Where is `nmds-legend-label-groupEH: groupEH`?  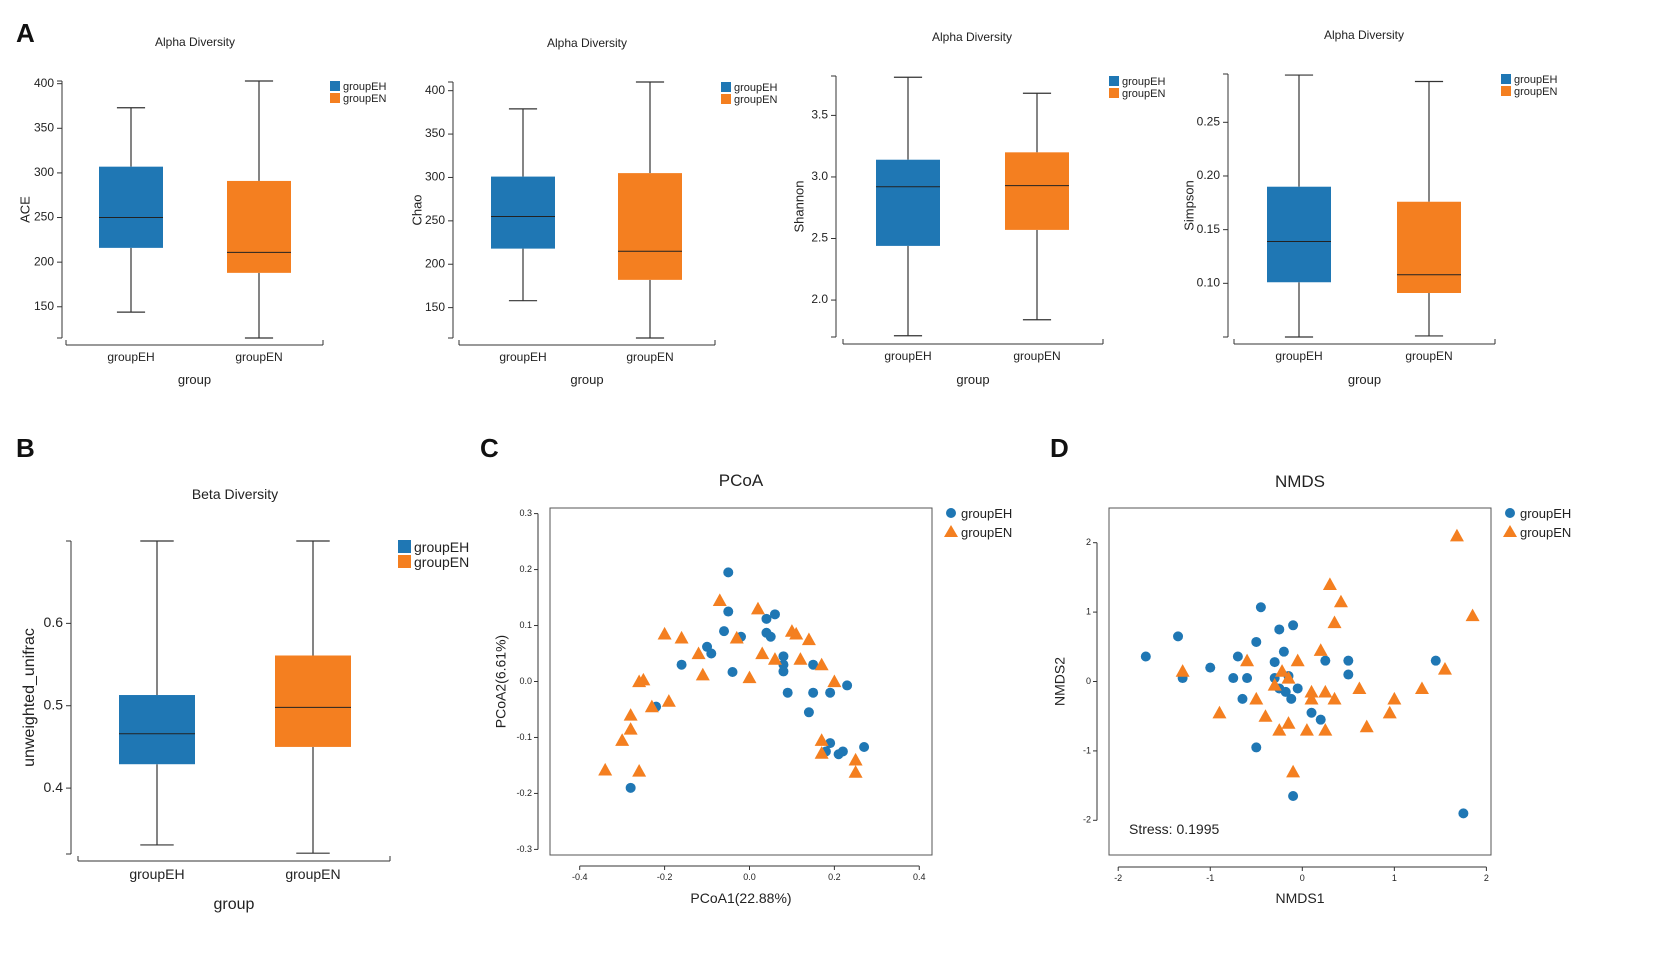 nmds-legend-label-groupEH: groupEH is located at coordinates (1545, 513).